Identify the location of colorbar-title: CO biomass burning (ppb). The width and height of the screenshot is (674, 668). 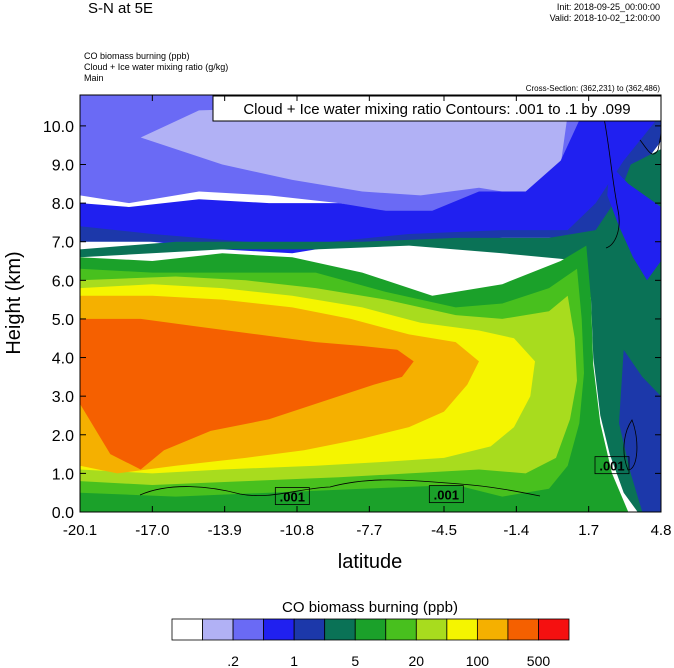
(370, 607).